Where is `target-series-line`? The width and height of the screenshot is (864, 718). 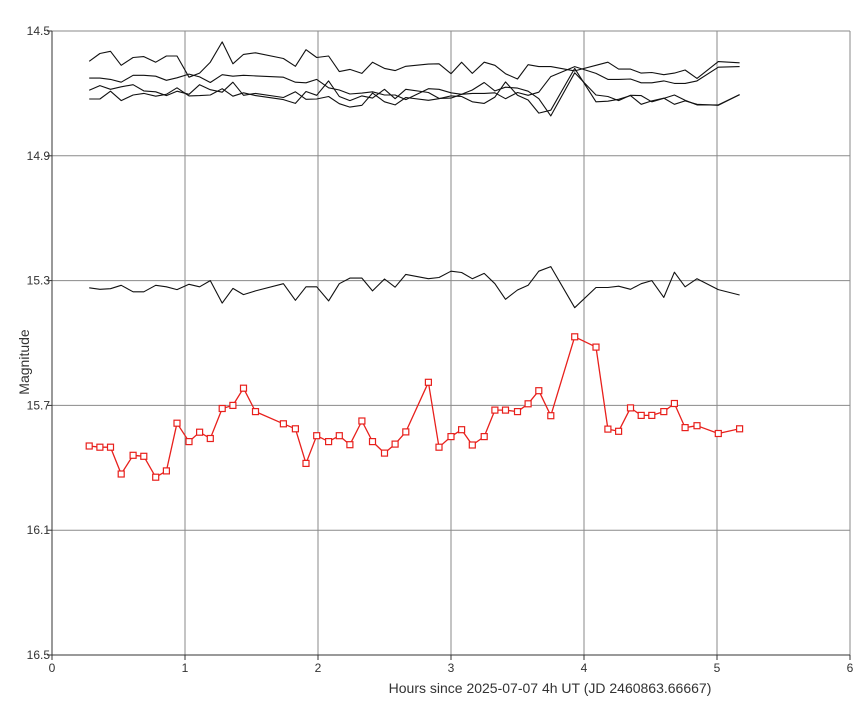
target-series-line is located at coordinates (414, 407).